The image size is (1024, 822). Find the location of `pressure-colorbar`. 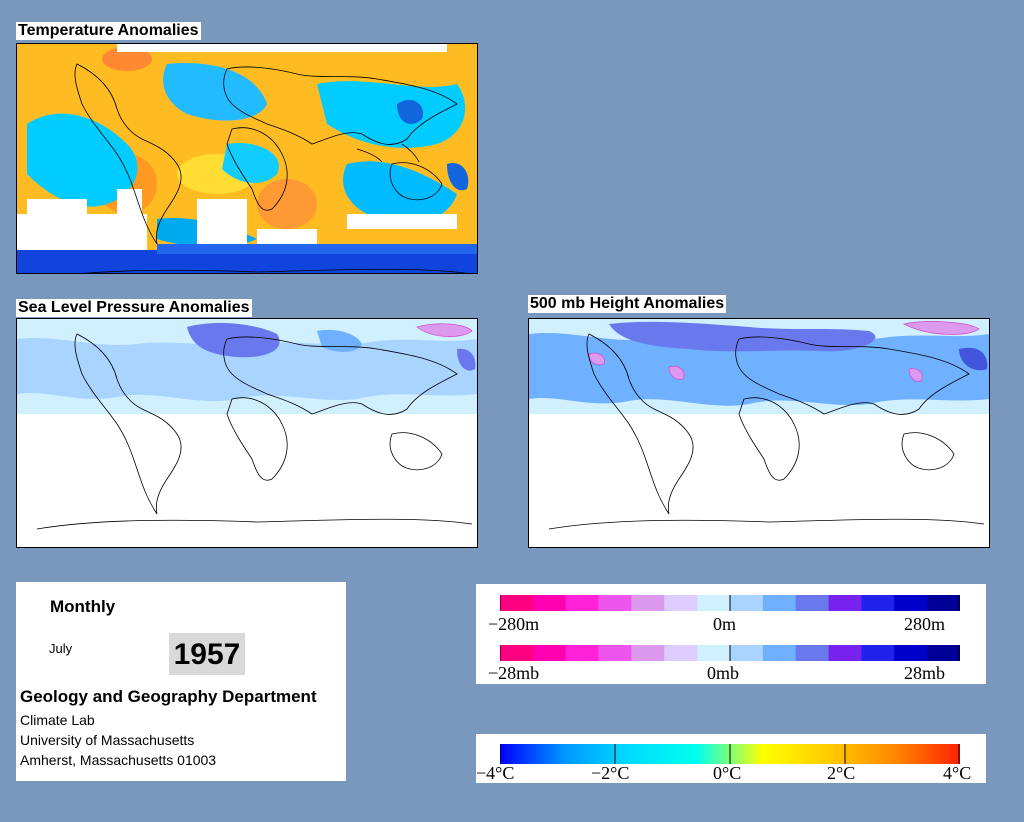

pressure-colorbar is located at coordinates (730, 653).